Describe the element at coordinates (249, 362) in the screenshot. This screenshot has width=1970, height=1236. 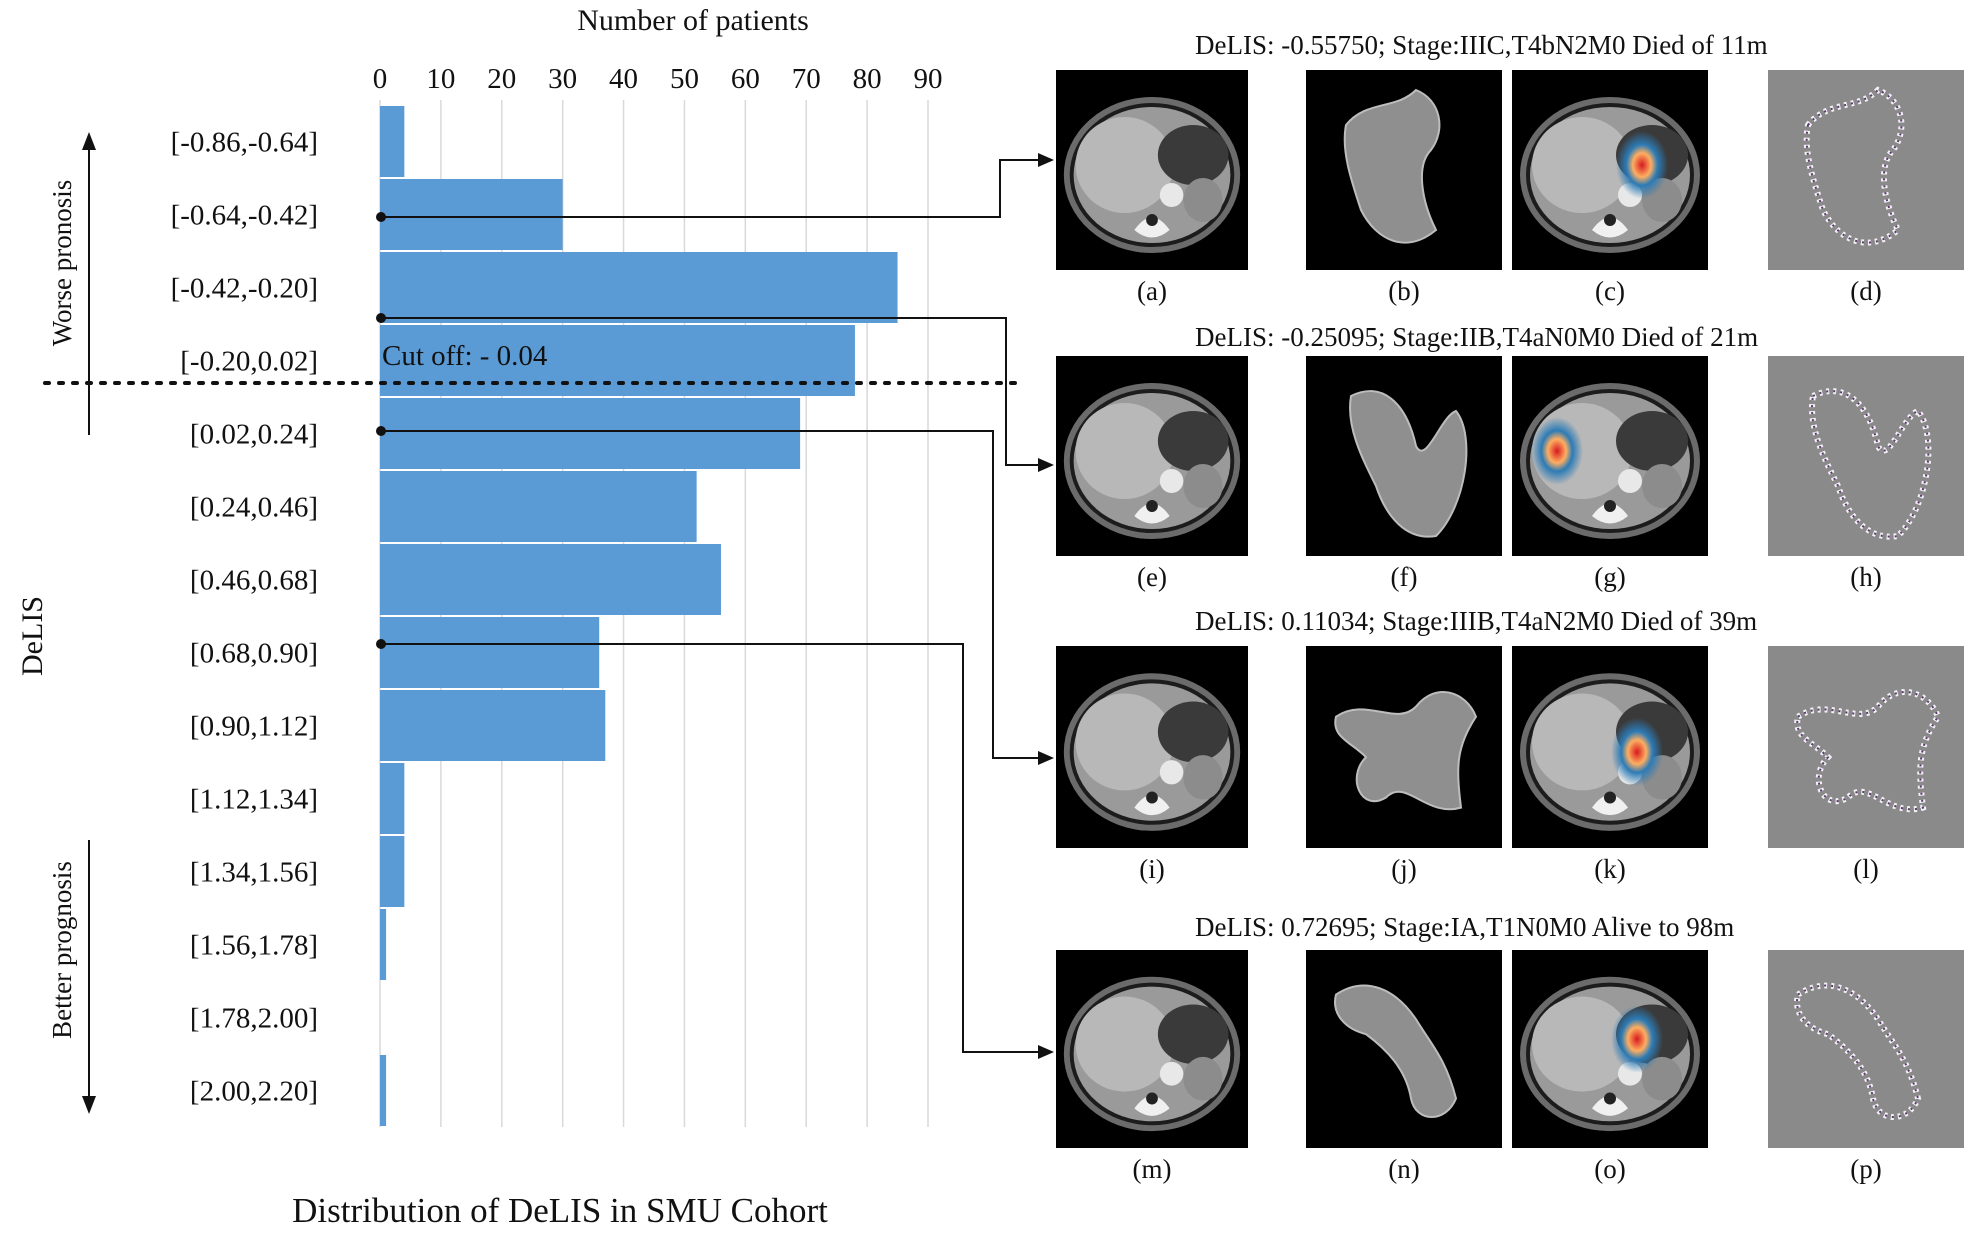
I see `category-label: [-0.20,0.02]` at that location.